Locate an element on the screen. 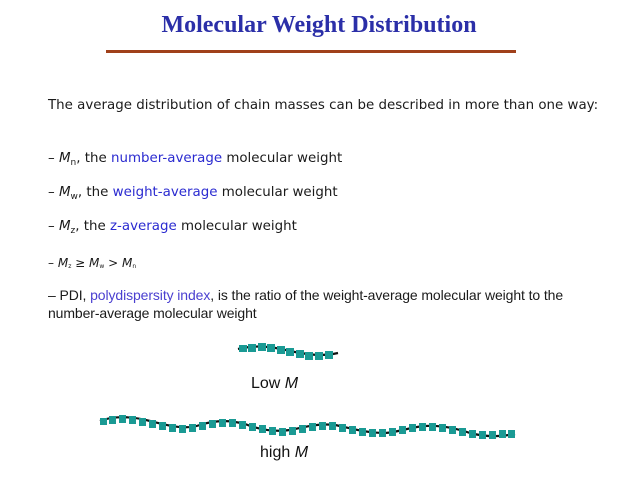  low-m-label: Low M is located at coordinates (275, 383).